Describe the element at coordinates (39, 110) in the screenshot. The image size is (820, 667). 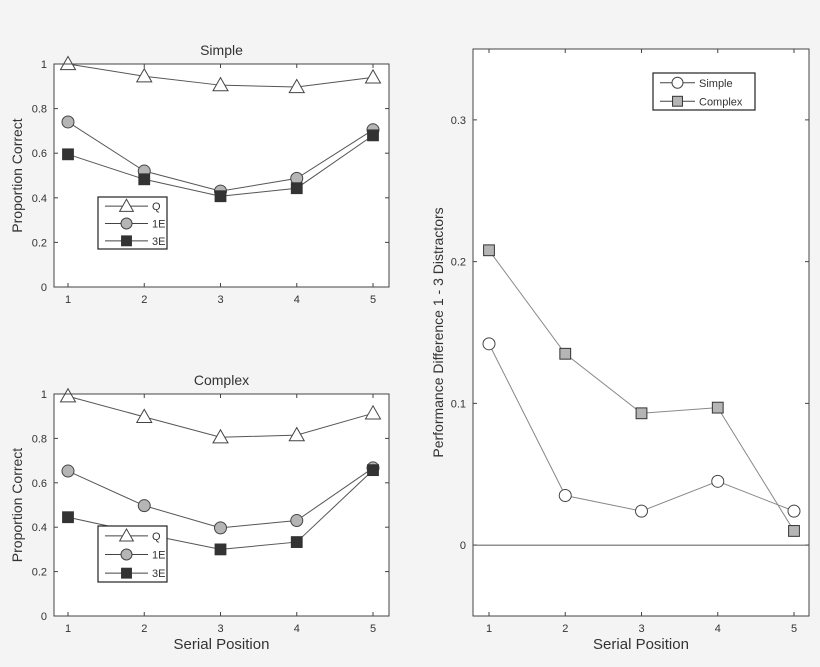
I see `y-tick-label: 0.8` at that location.